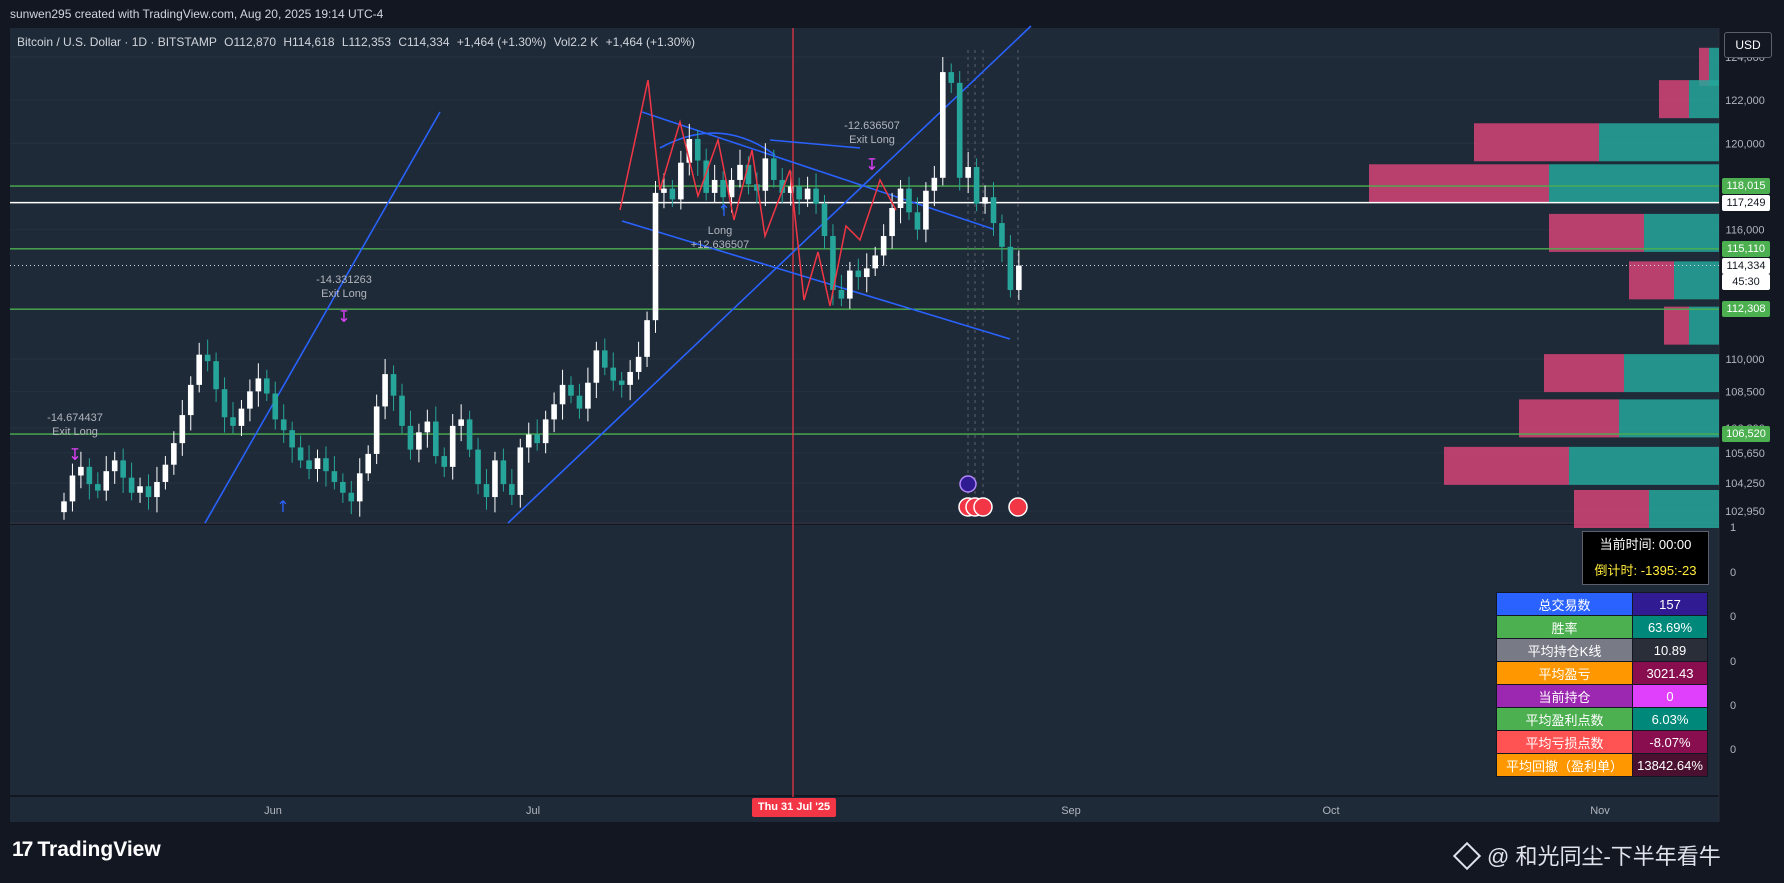 Image resolution: width=1784 pixels, height=883 pixels. What do you see at coordinates (968, 484) in the screenshot?
I see `lightning-event-icon` at bounding box center [968, 484].